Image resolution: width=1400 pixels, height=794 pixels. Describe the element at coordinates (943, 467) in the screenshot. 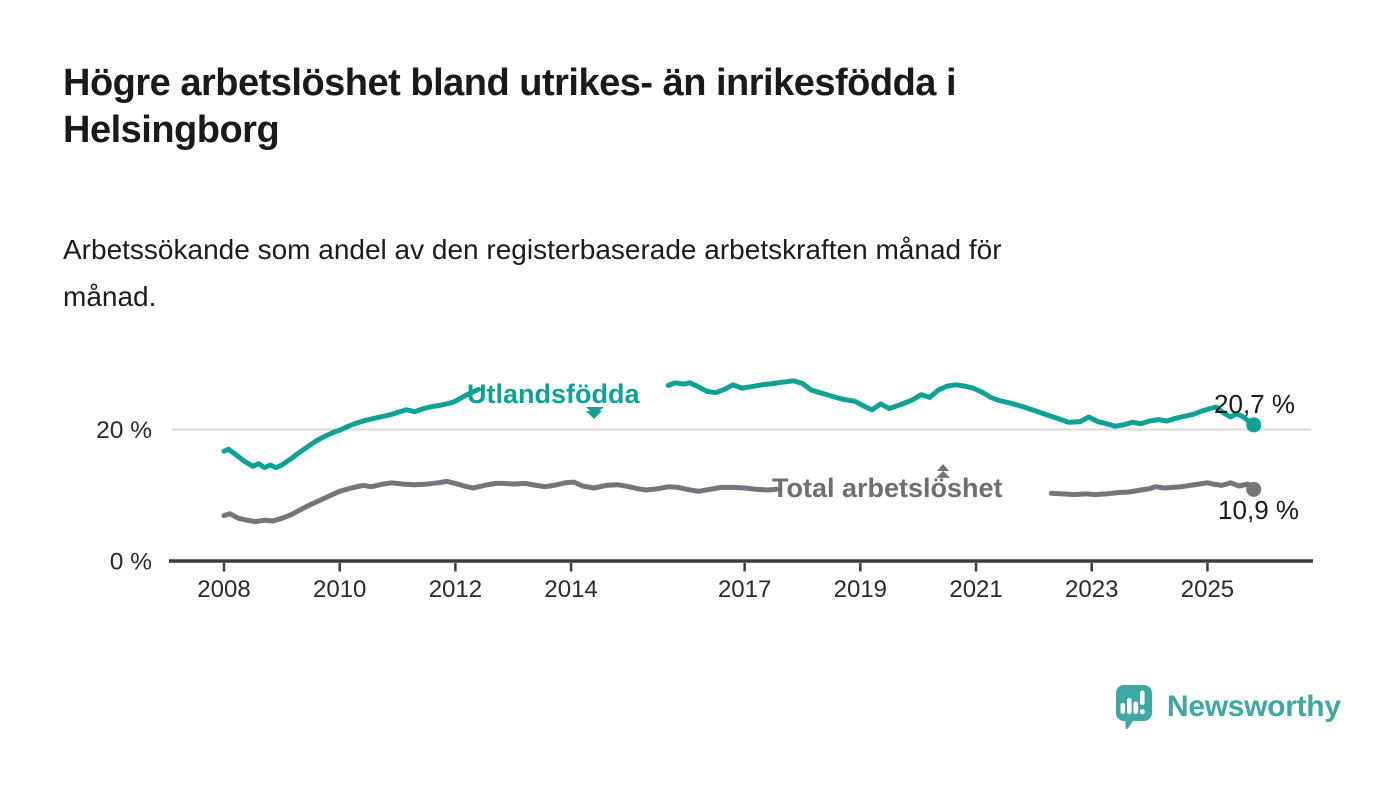

I see `series-pointer-up-icon` at that location.